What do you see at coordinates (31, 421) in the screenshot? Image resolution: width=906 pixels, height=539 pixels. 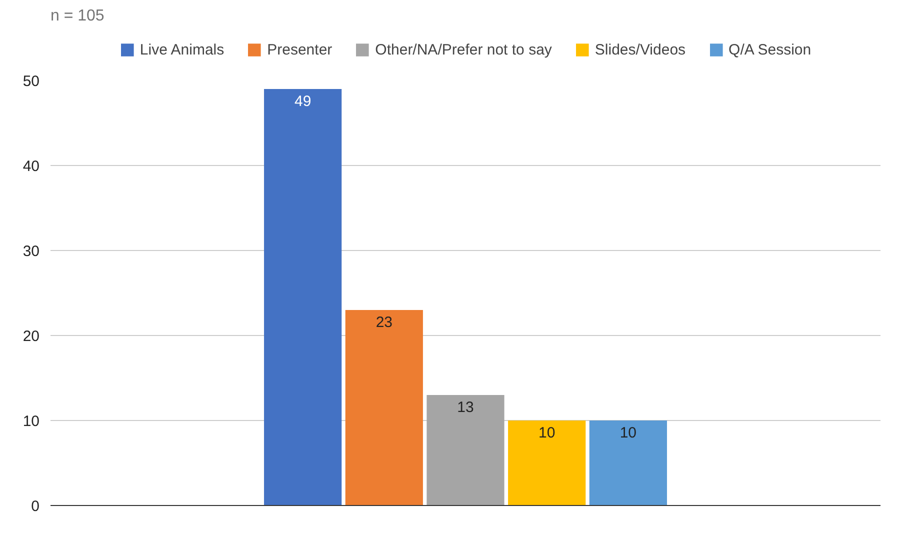 I see `y-tick-label: 10` at bounding box center [31, 421].